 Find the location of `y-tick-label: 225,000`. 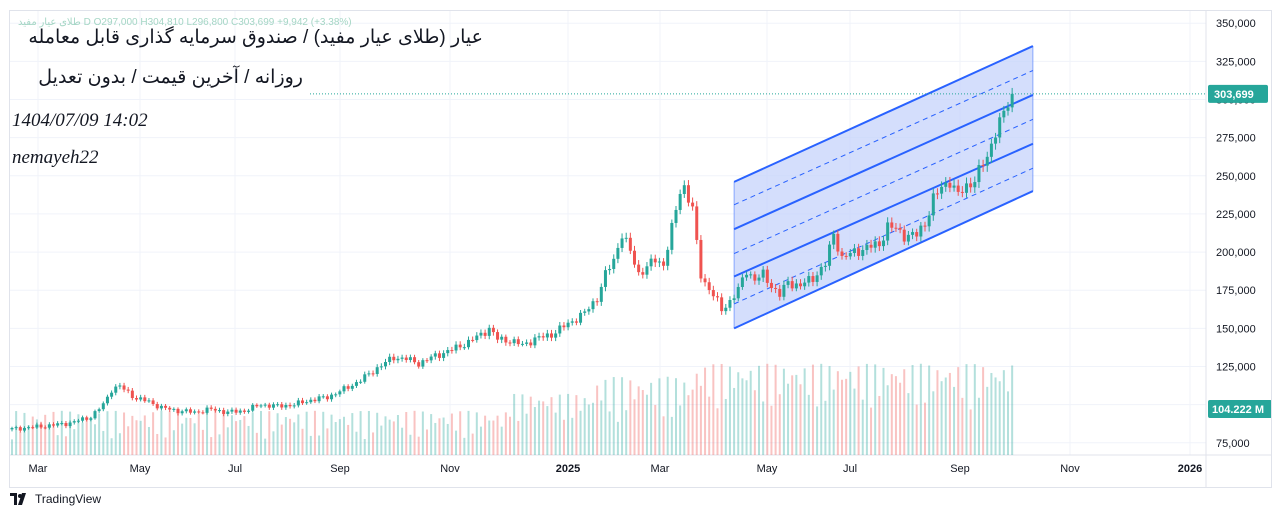

y-tick-label: 225,000 is located at coordinates (1236, 215).